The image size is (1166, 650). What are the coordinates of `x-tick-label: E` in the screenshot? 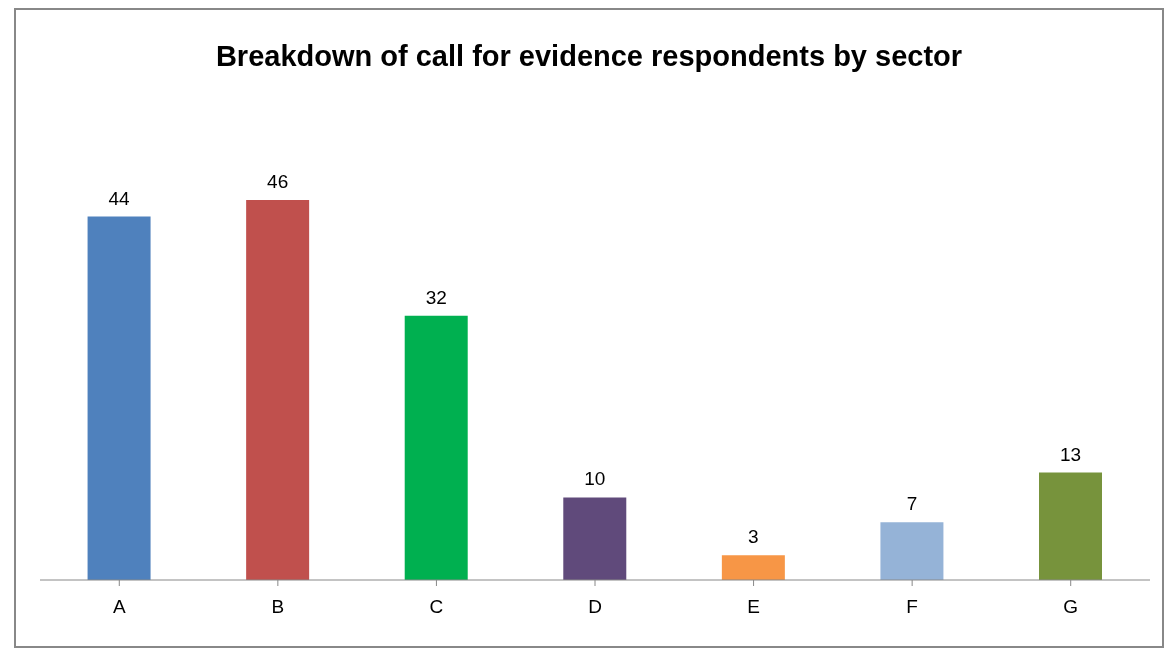 It's located at (753, 607).